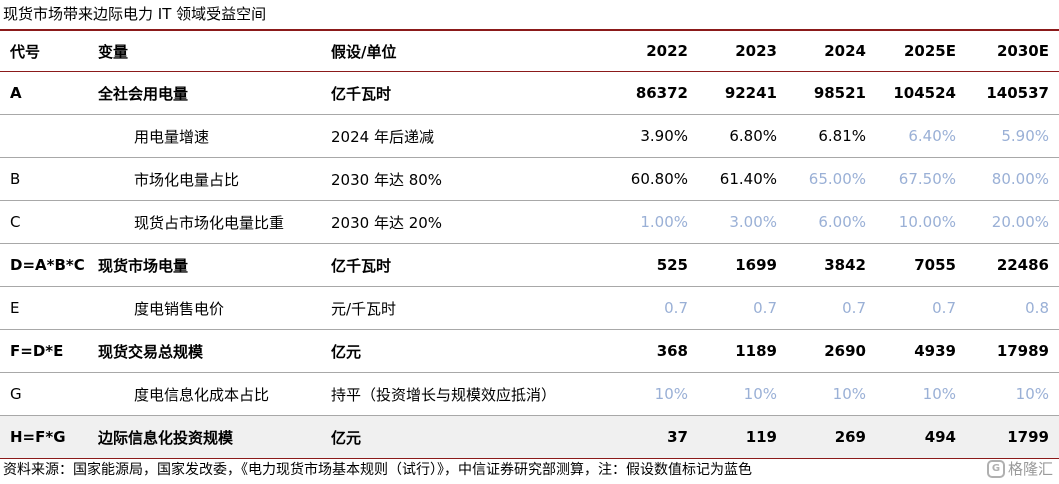  Describe the element at coordinates (49, 437) in the screenshot. I see `row-code: H=F*G` at that location.